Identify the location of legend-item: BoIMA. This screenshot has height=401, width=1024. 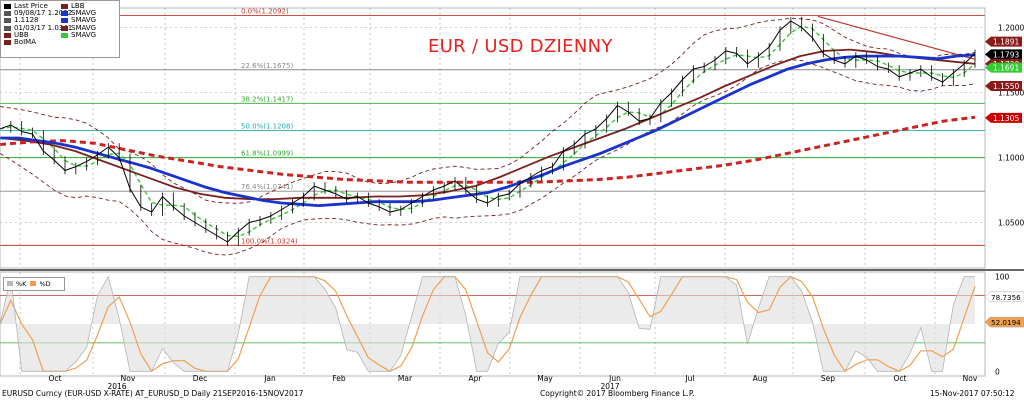
(38, 41).